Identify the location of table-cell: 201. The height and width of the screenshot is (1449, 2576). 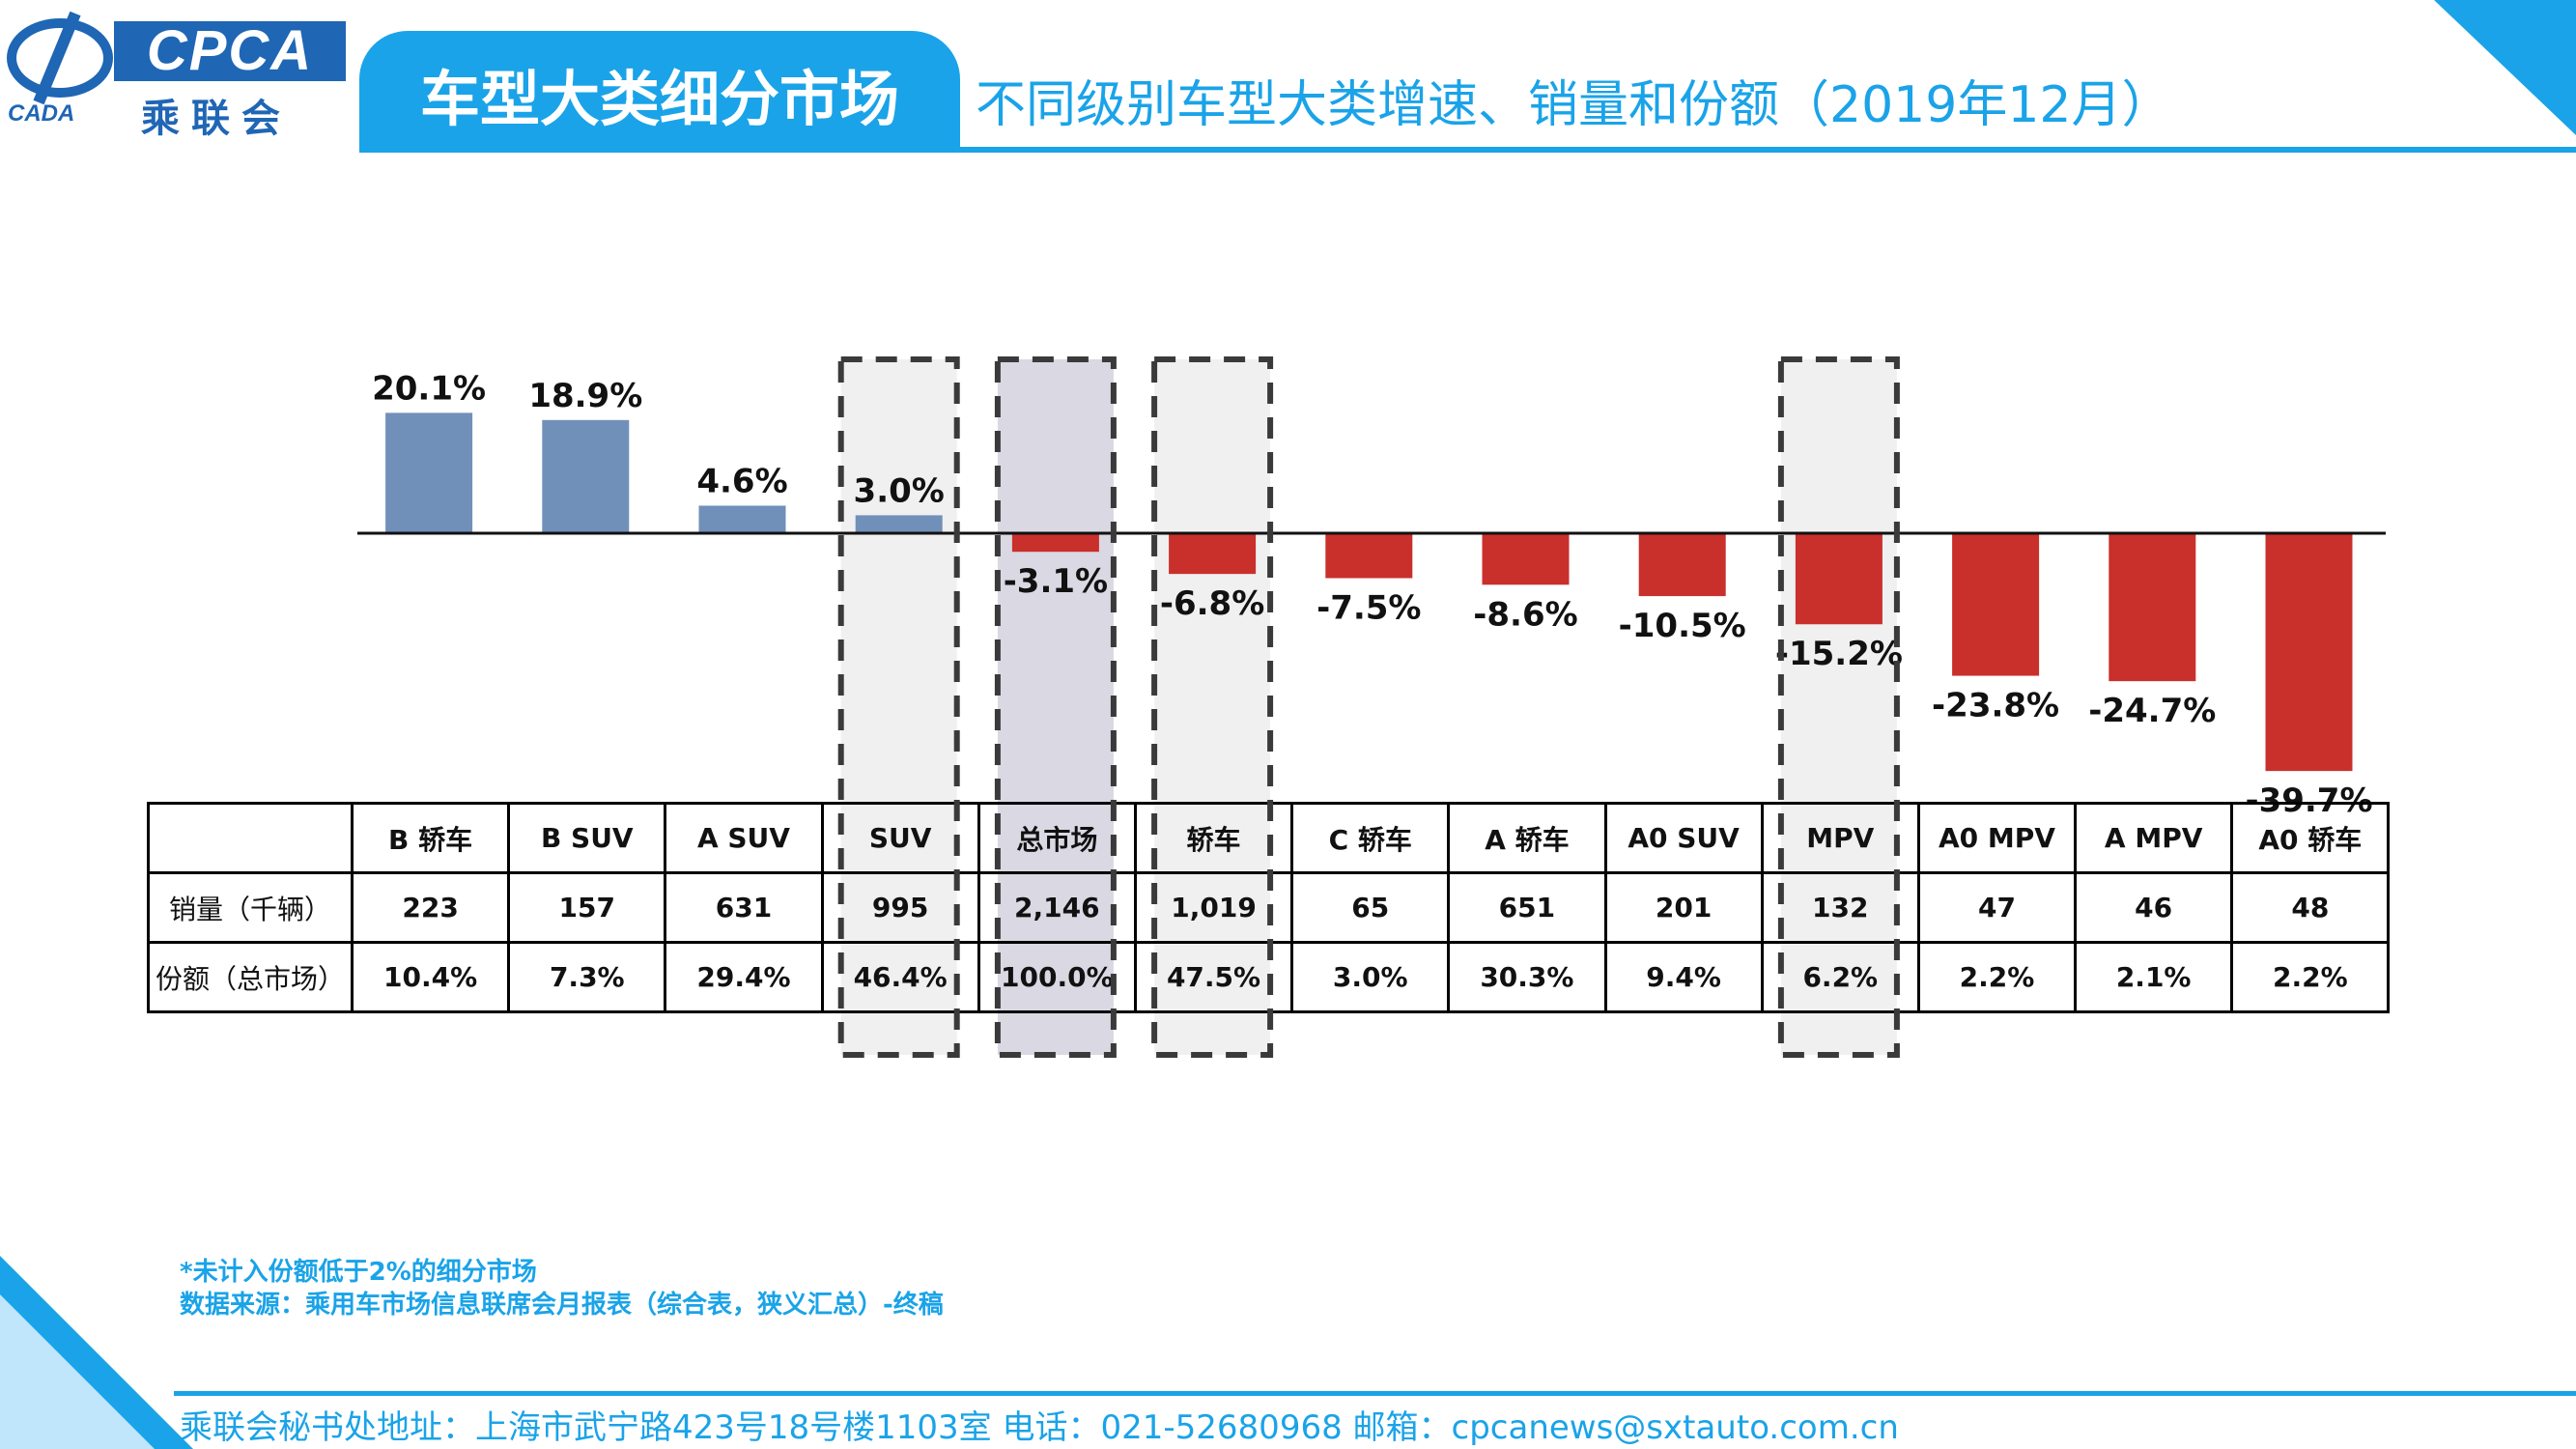
(1683, 907).